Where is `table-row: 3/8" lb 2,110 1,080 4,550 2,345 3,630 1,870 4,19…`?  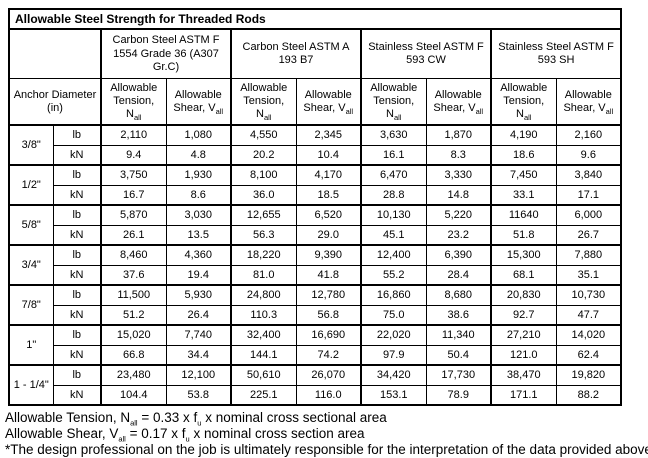 table-row: 3/8" lb 2,110 1,080 4,550 2,345 3,630 1,870 4,19… is located at coordinates (315, 145).